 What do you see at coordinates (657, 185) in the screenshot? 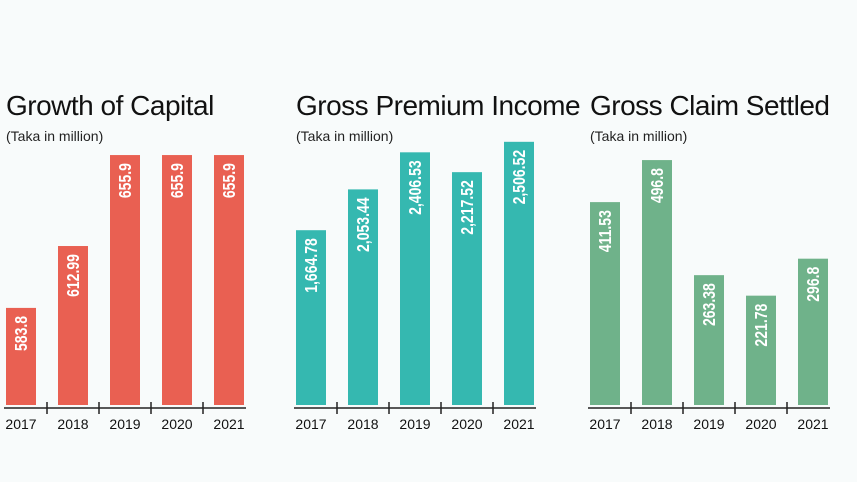
I see `data-label: 496.8` at bounding box center [657, 185].